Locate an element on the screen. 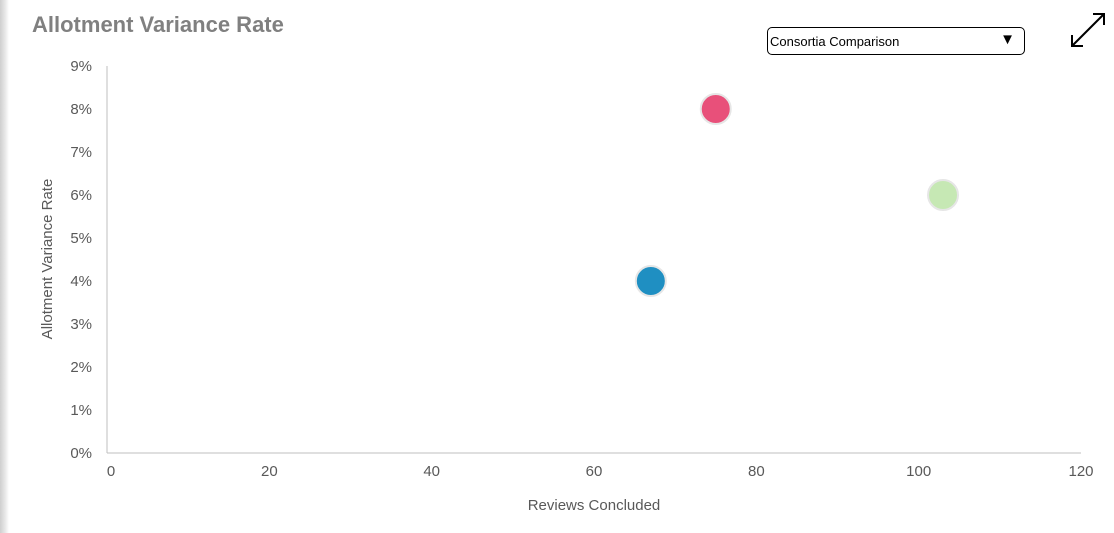  x-tick-label: 60 is located at coordinates (594, 471).